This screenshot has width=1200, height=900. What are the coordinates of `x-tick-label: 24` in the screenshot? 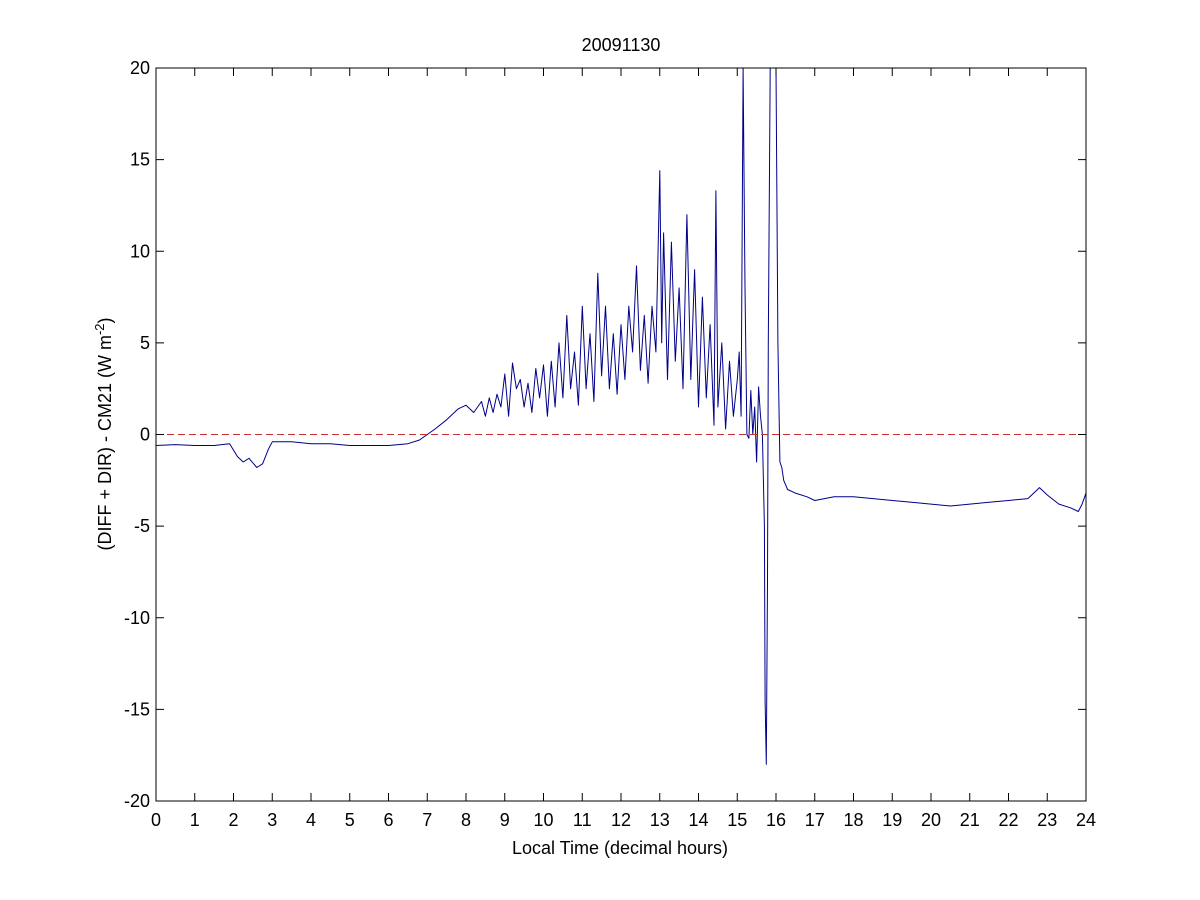 It's located at (1086, 820).